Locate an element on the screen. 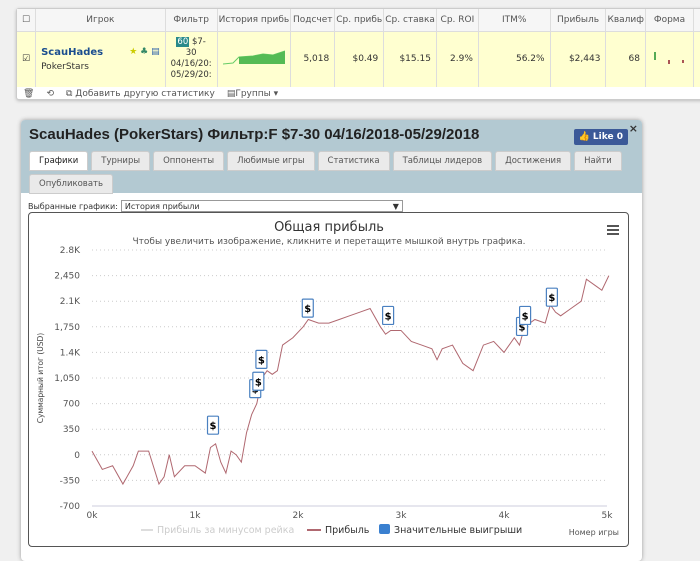  col-player: Игрок is located at coordinates (100, 20).